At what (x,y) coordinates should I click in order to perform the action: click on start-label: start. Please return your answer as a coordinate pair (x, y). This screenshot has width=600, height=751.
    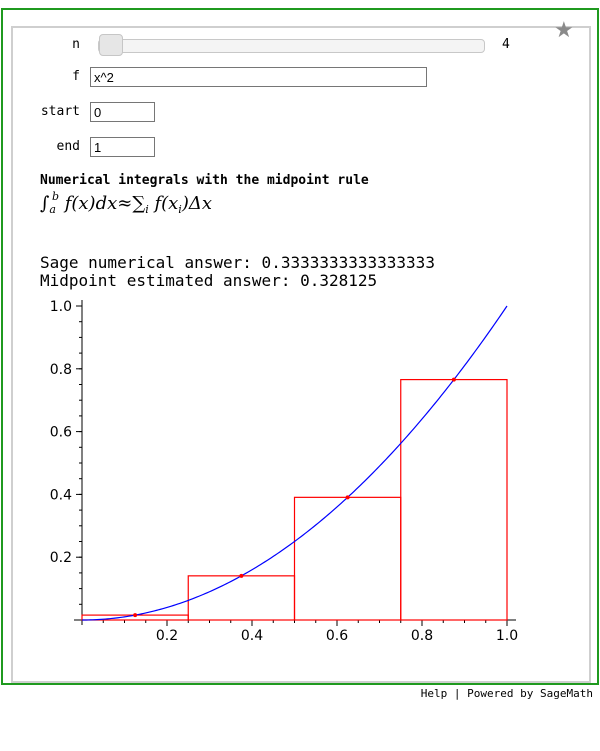
    Looking at the image, I should click on (60, 111).